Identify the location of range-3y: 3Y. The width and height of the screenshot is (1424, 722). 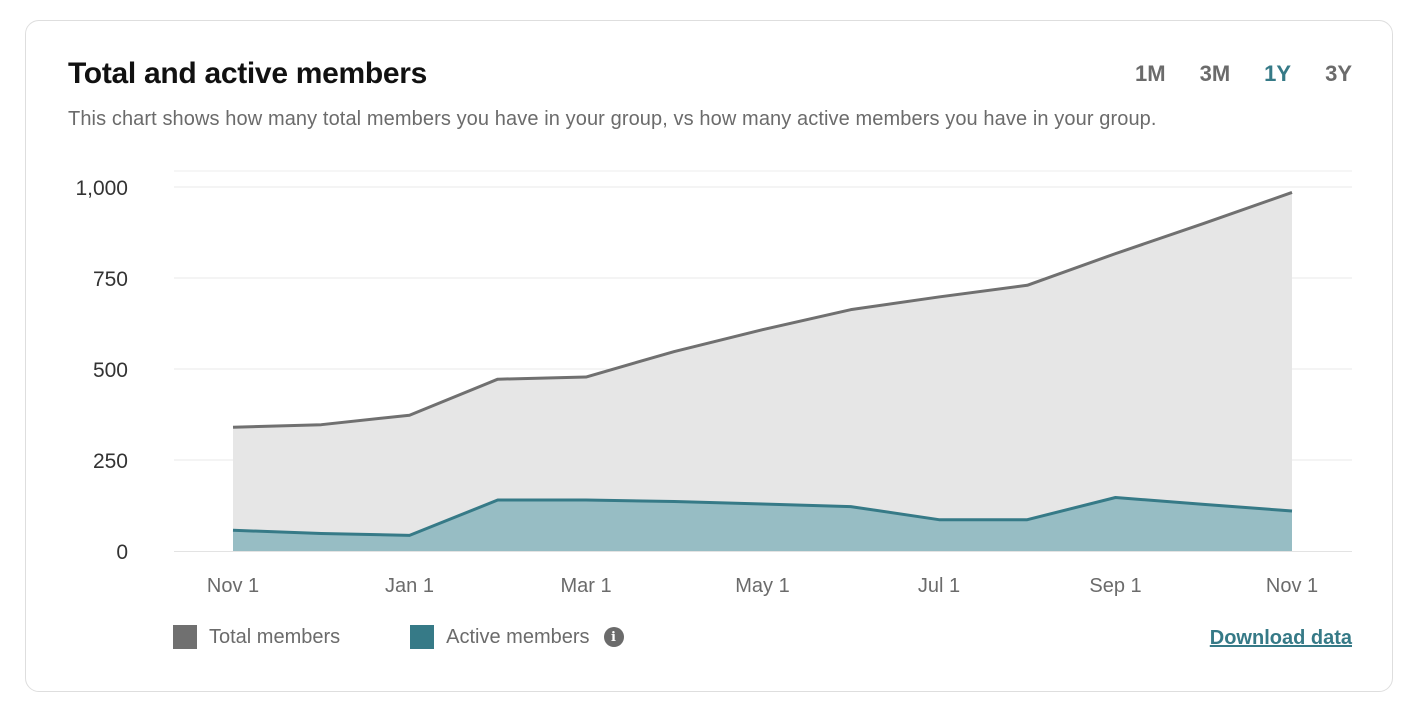
(1338, 73).